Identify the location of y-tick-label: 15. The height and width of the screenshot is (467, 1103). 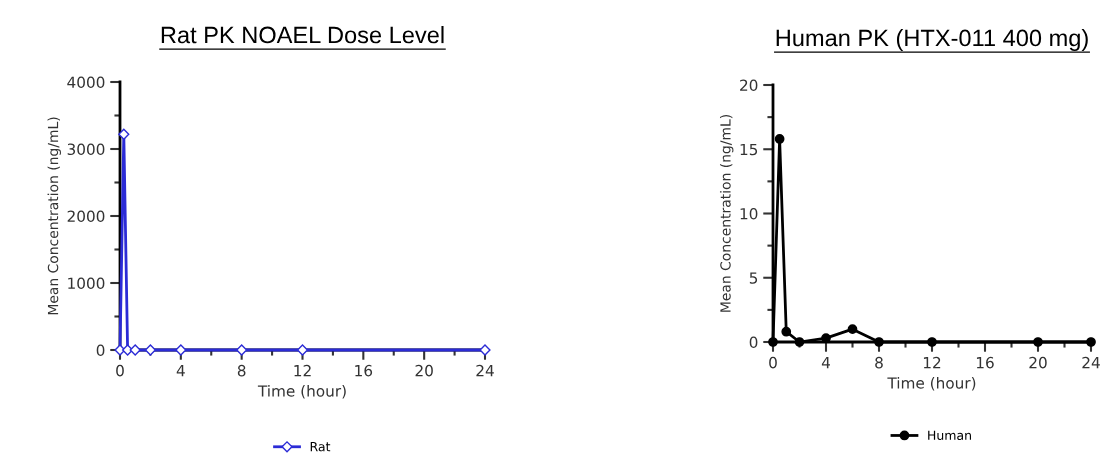
(749, 149).